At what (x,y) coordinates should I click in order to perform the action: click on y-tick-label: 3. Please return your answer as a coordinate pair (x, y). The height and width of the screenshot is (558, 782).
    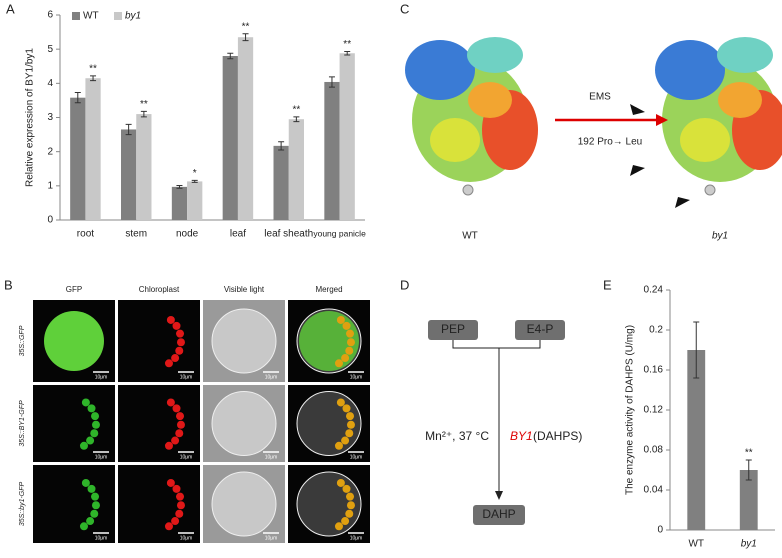
    Looking at the image, I should click on (50, 117).